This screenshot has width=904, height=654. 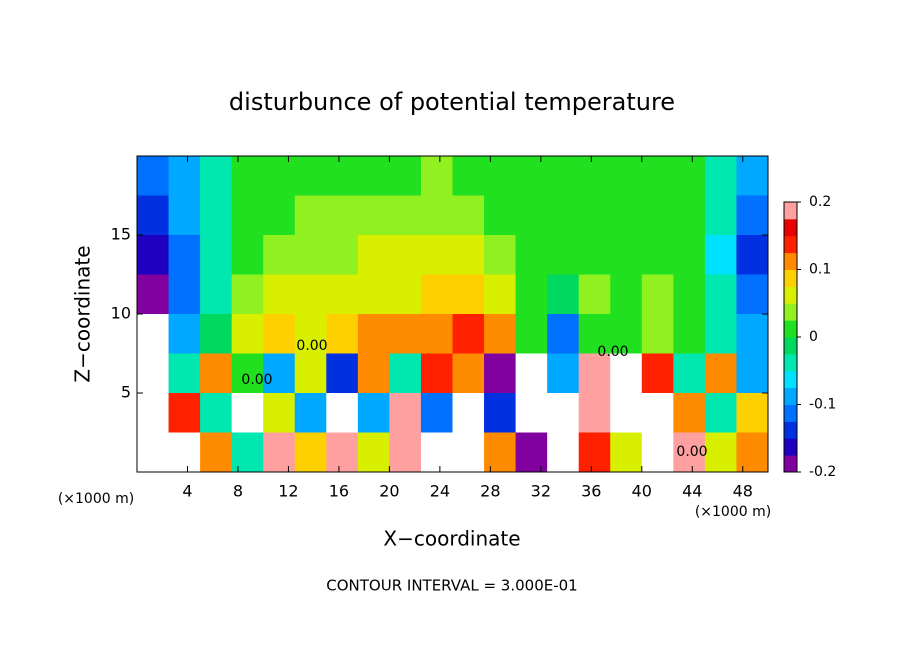 What do you see at coordinates (490, 491) in the screenshot?
I see `x-tick-label: 28` at bounding box center [490, 491].